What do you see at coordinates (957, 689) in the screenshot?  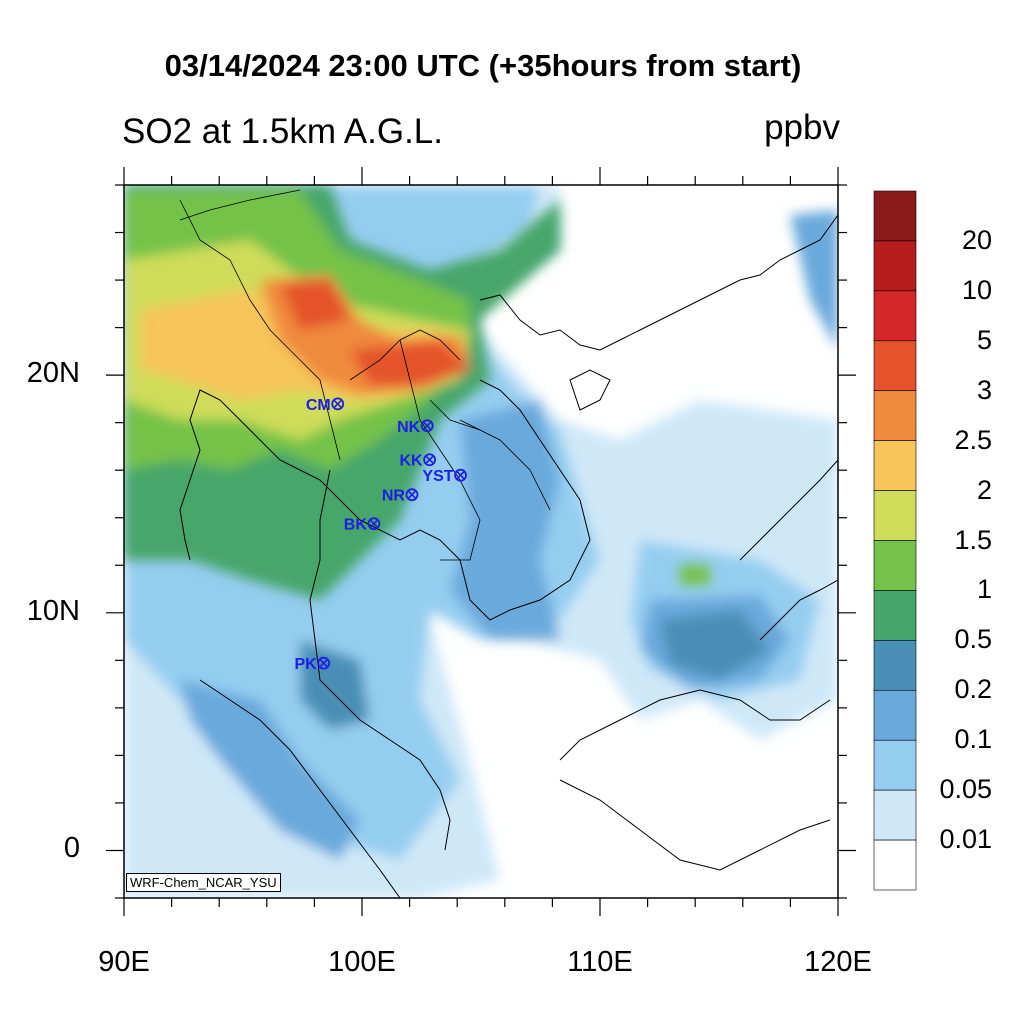 I see `colorbar-level-label: 0.2` at bounding box center [957, 689].